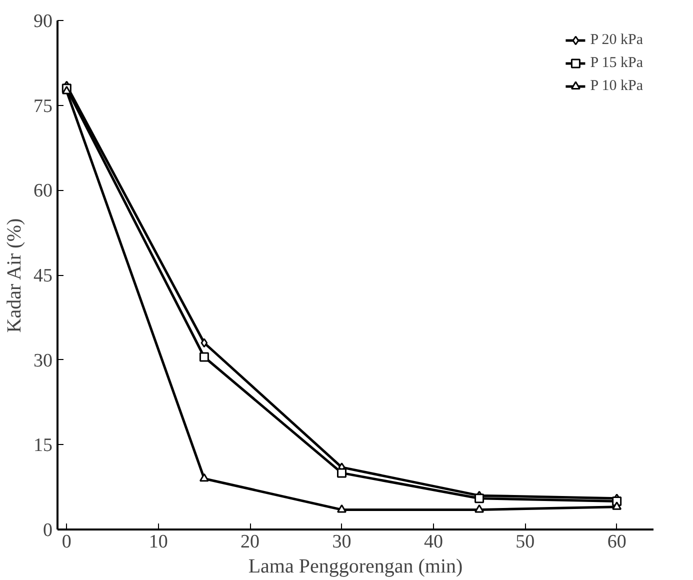  I want to click on x-tick-label: 30, so click(342, 542).